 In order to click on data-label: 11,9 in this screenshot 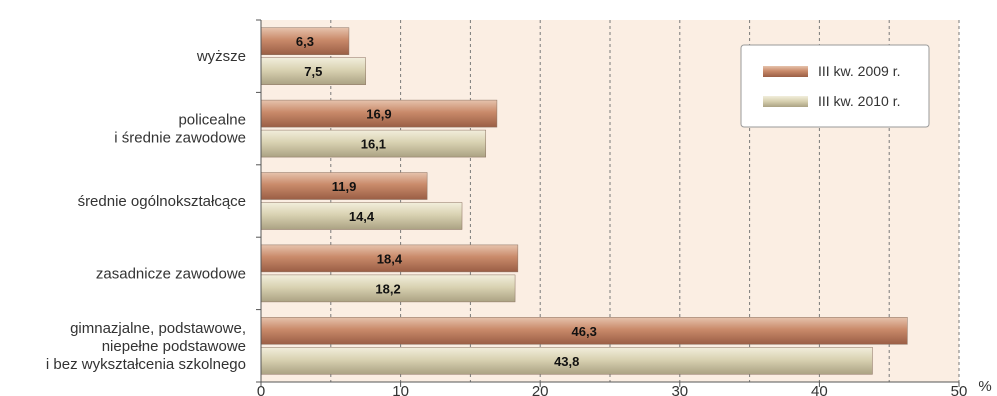, I will do `click(344, 186)`.